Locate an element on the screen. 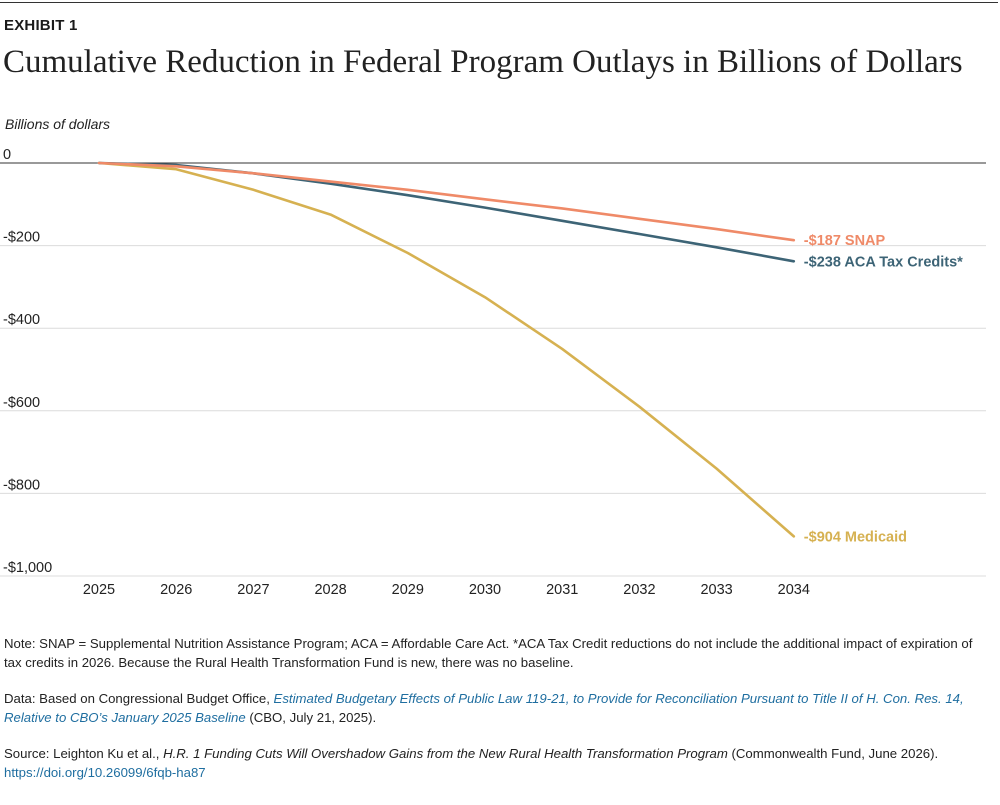  series-label-snap: -$187 SNAP is located at coordinates (845, 241).